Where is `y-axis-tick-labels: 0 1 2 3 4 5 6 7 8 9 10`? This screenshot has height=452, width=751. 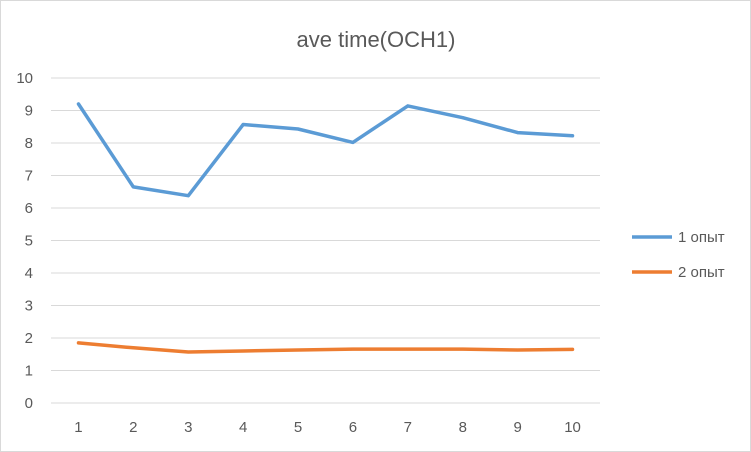 y-axis-tick-labels: 0 1 2 3 4 5 6 7 8 9 10 is located at coordinates (24, 241).